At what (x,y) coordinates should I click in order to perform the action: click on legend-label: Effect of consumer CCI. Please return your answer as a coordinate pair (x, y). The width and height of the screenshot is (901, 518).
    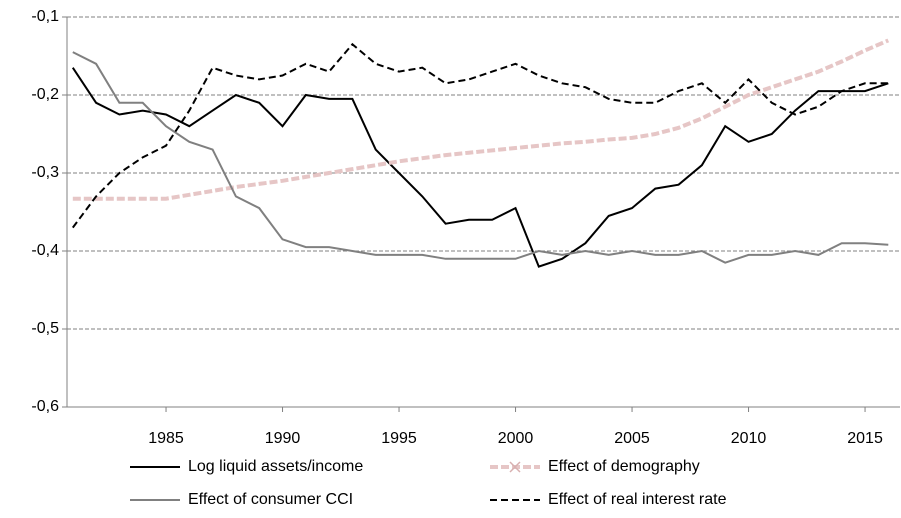
    Looking at the image, I should click on (270, 499).